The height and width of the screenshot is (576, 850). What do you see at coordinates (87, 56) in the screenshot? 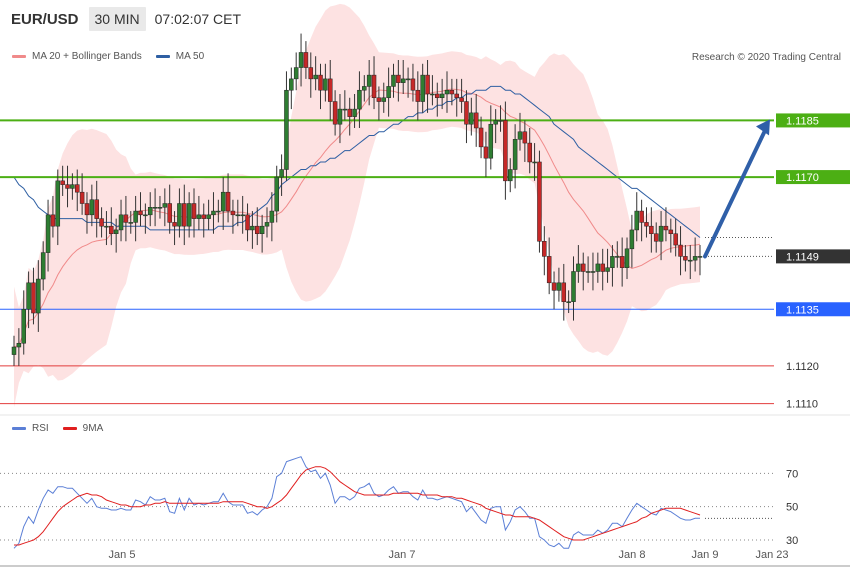
I see `ma20-legend-label: MA 20 + Bollinger Bands` at bounding box center [87, 56].